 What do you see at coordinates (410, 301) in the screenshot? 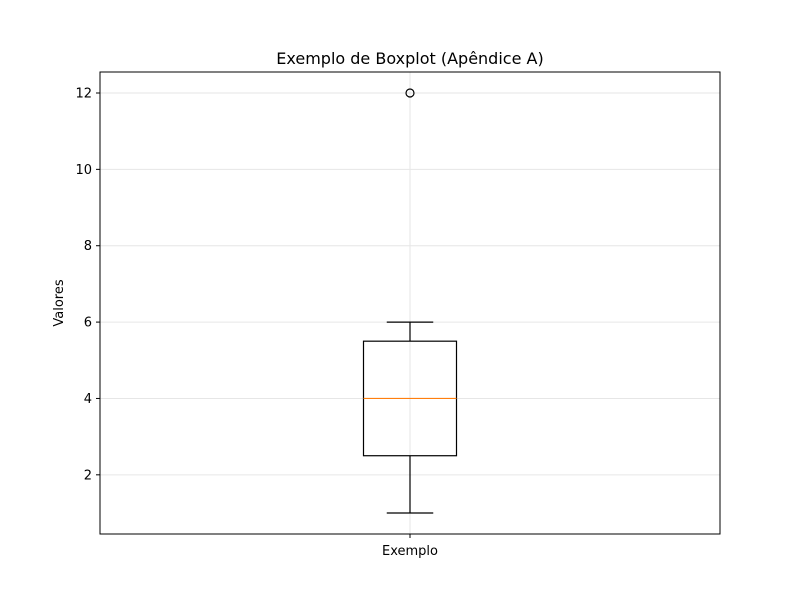
I see `box-layer` at bounding box center [410, 301].